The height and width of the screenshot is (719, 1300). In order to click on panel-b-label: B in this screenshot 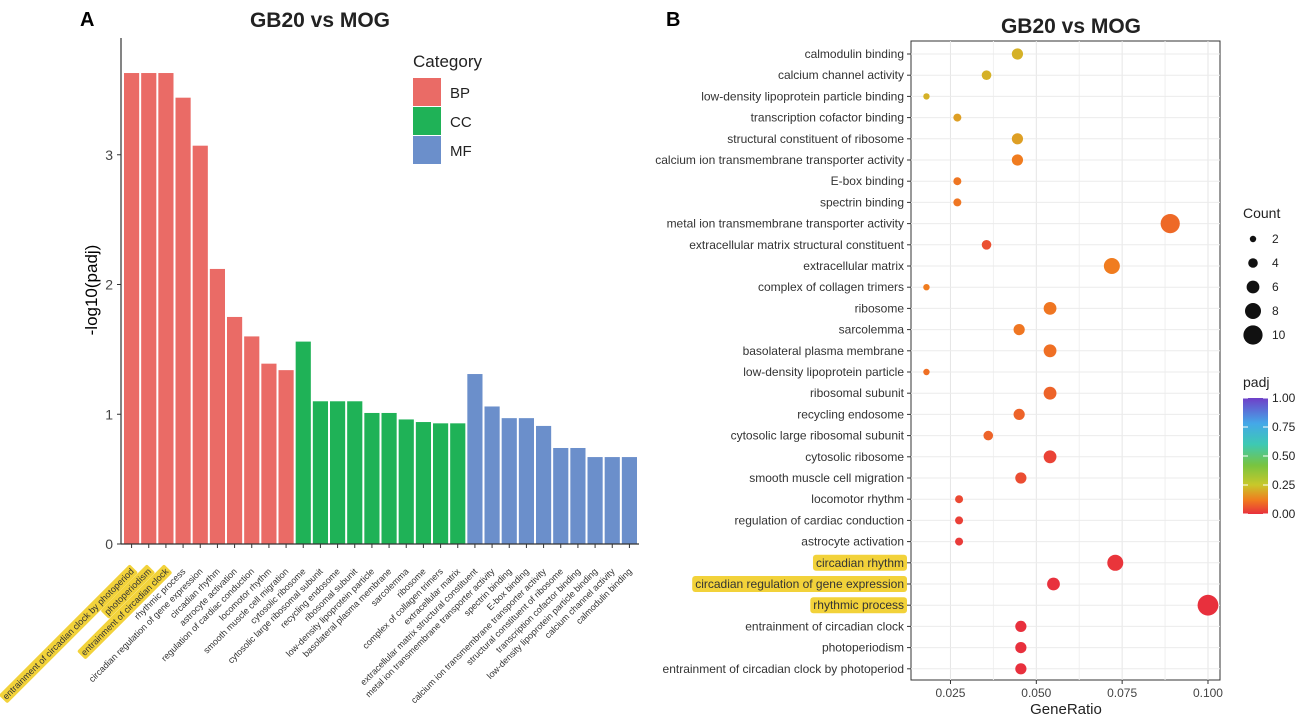, I will do `click(673, 20)`.